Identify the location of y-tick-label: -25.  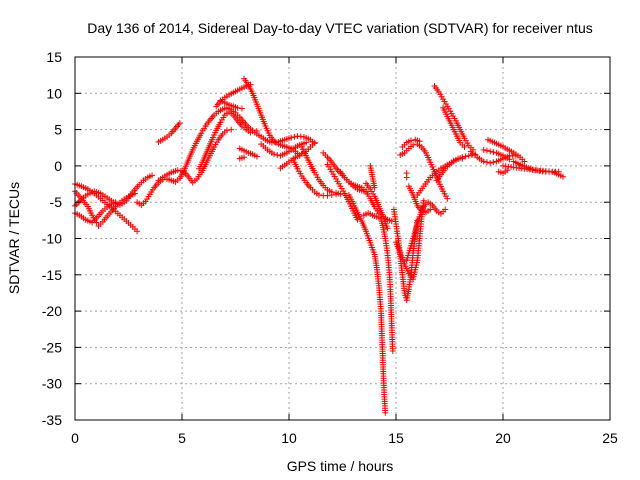
(52, 347).